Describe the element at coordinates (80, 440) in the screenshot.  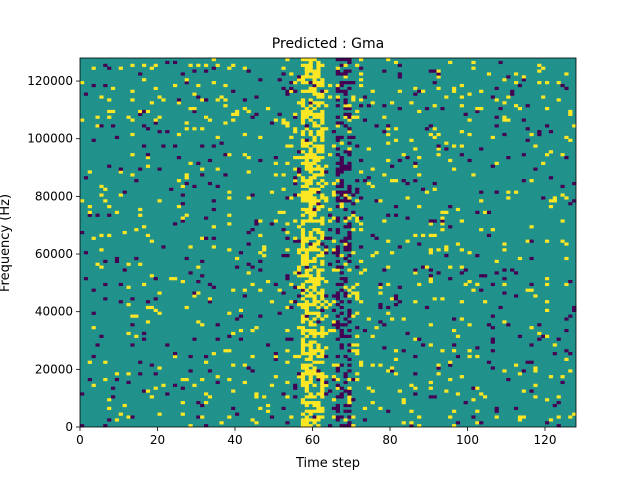
I see `x-tick-label: 0` at that location.